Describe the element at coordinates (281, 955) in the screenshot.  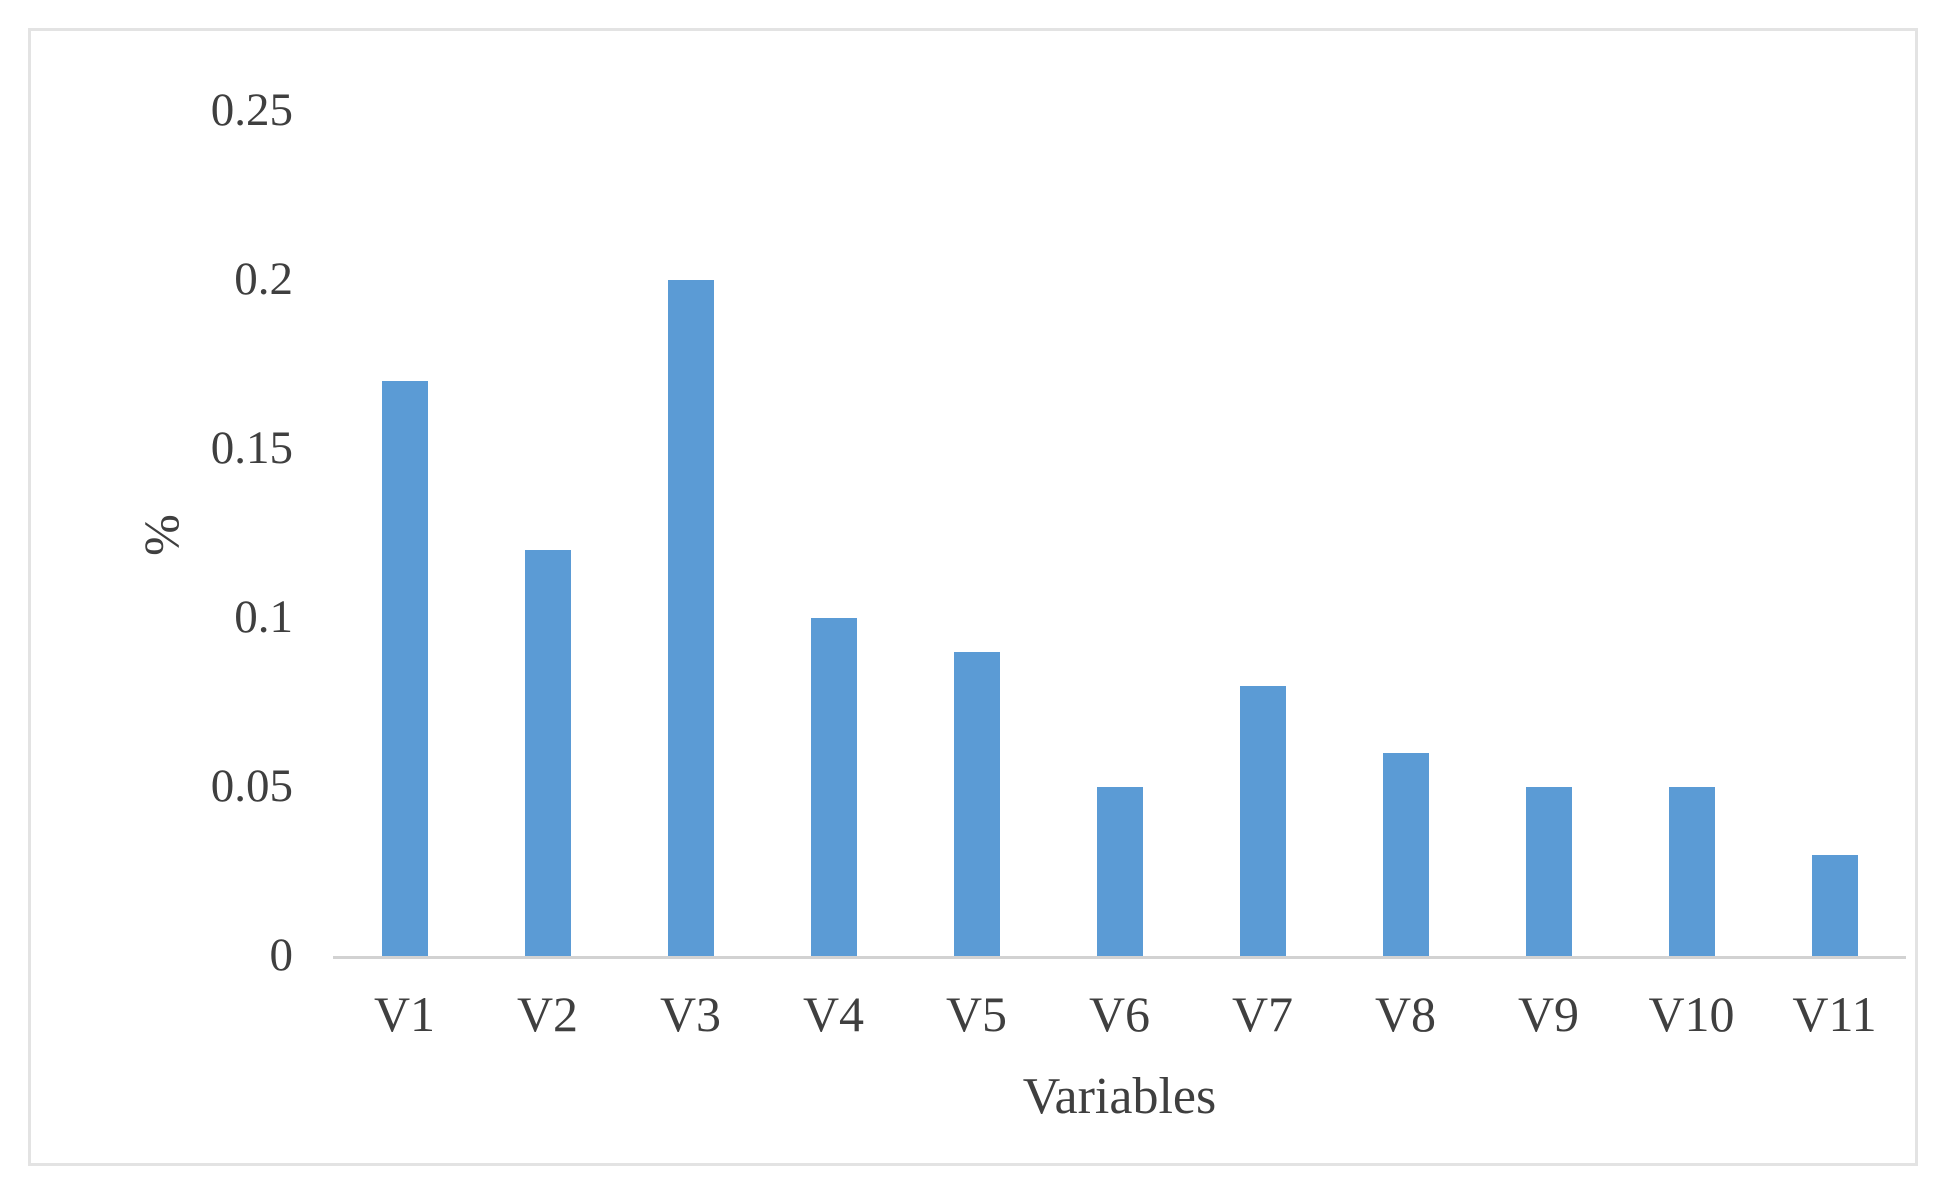
I see `y-tick-label-0: 0` at that location.